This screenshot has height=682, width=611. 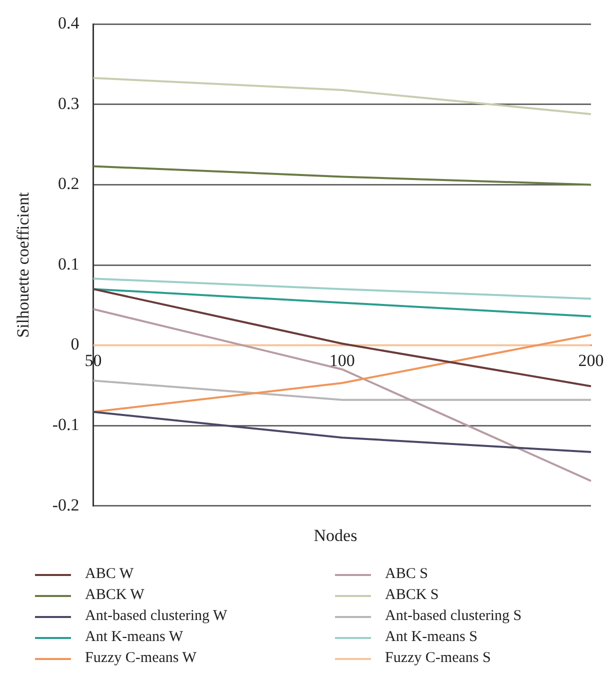 I want to click on legend-label: Fuzzy C-means S, so click(x=438, y=658).